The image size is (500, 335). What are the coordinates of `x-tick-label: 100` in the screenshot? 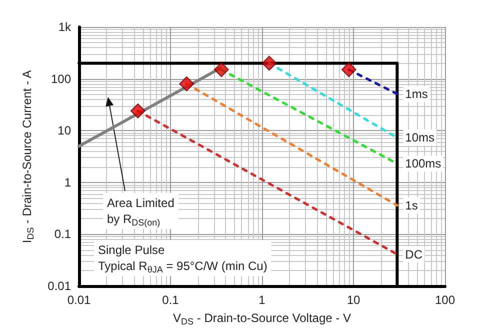 It's located at (445, 300).